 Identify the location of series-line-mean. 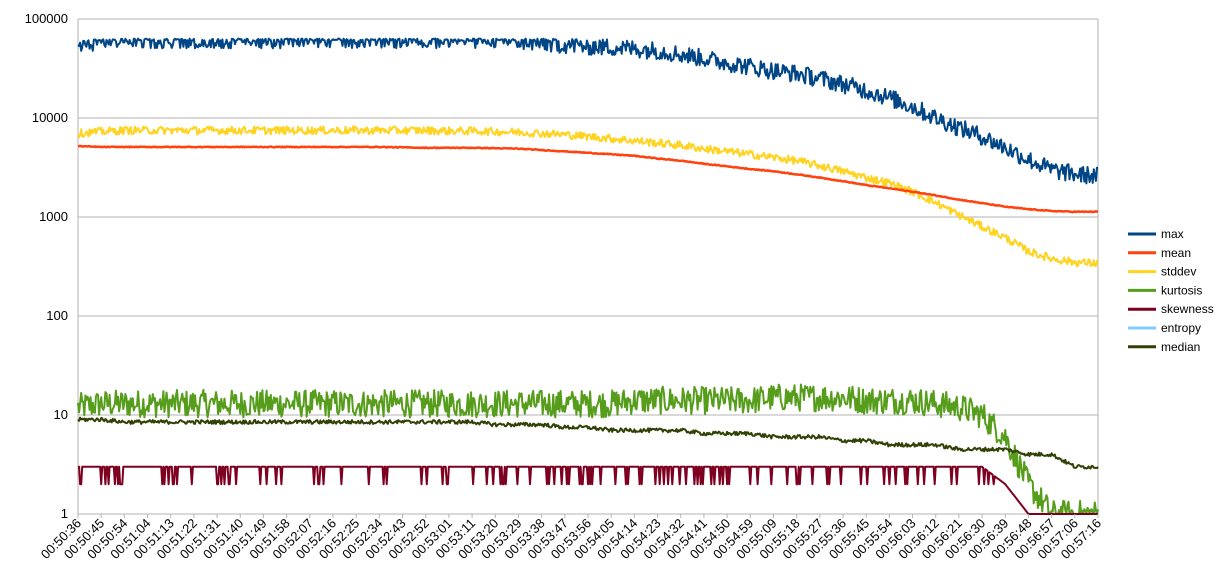
(588, 179).